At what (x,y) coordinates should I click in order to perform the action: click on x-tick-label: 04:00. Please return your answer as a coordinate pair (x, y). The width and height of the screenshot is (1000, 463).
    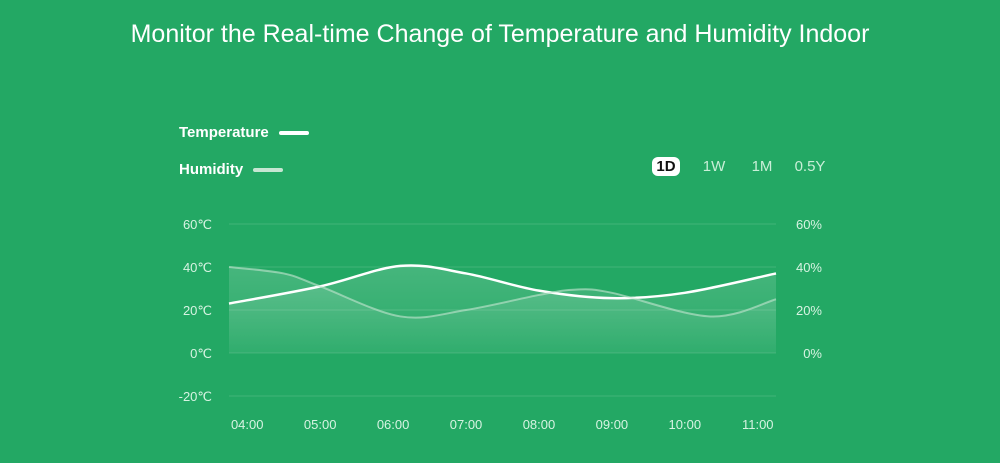
    Looking at the image, I should click on (247, 424).